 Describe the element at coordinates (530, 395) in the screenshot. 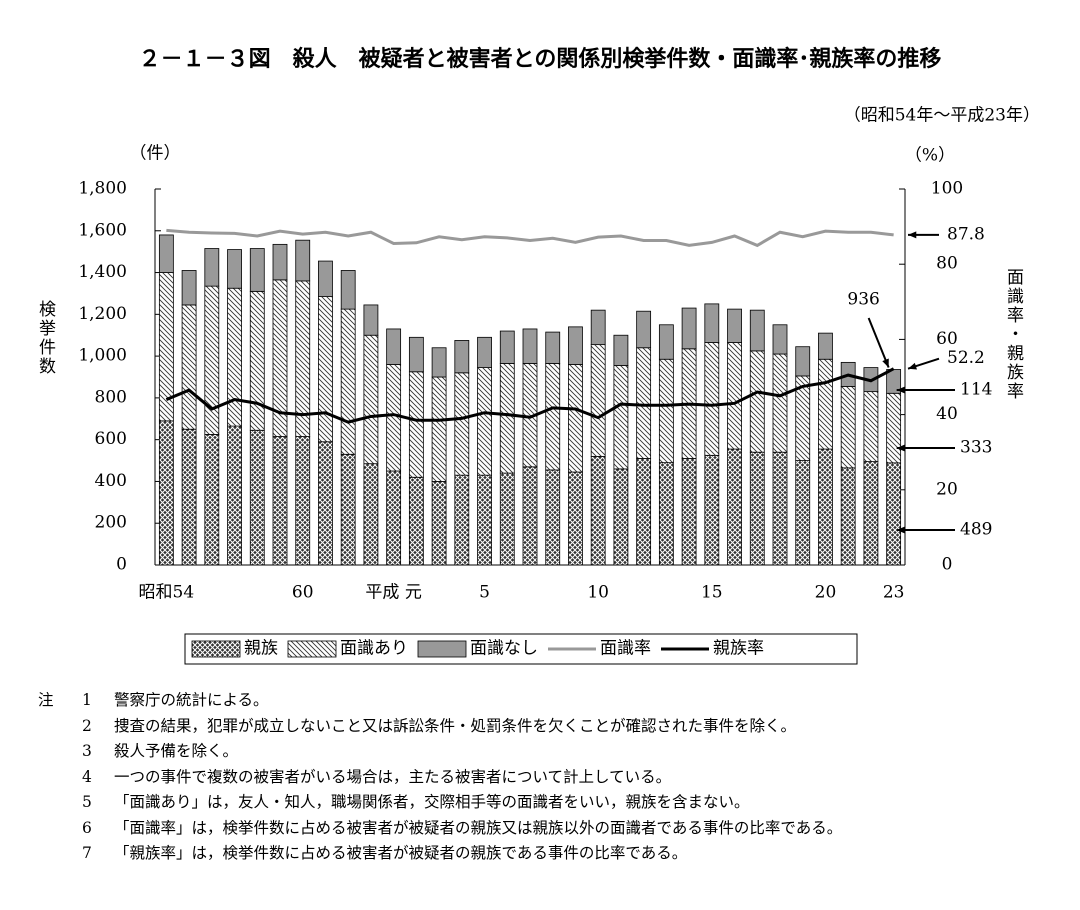

I see `line-series` at that location.